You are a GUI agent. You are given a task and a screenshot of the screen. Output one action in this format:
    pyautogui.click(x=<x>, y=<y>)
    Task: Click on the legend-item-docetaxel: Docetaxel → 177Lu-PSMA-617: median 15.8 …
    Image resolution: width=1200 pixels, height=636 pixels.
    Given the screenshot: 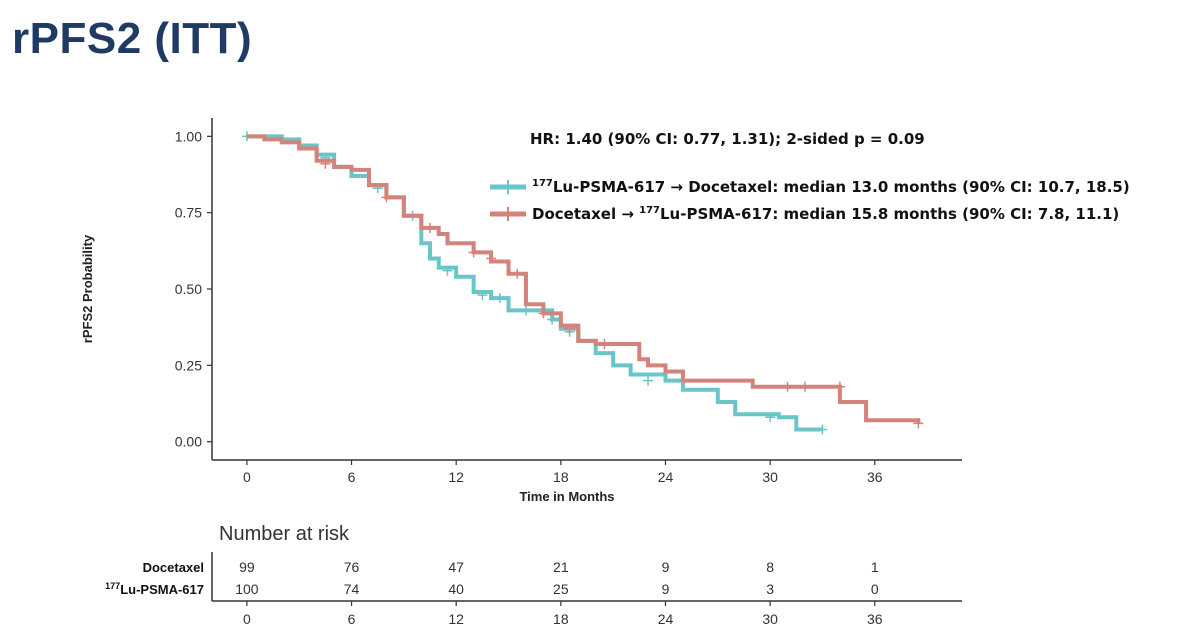 What is the action you would take?
    pyautogui.click(x=804, y=214)
    